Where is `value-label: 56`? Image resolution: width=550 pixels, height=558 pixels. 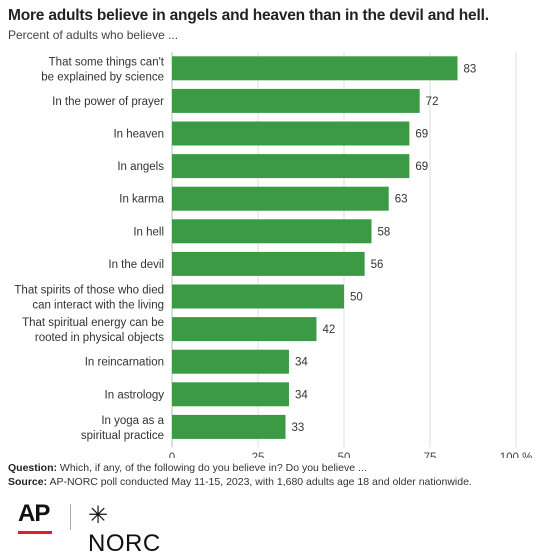 value-label: 56 is located at coordinates (377, 265).